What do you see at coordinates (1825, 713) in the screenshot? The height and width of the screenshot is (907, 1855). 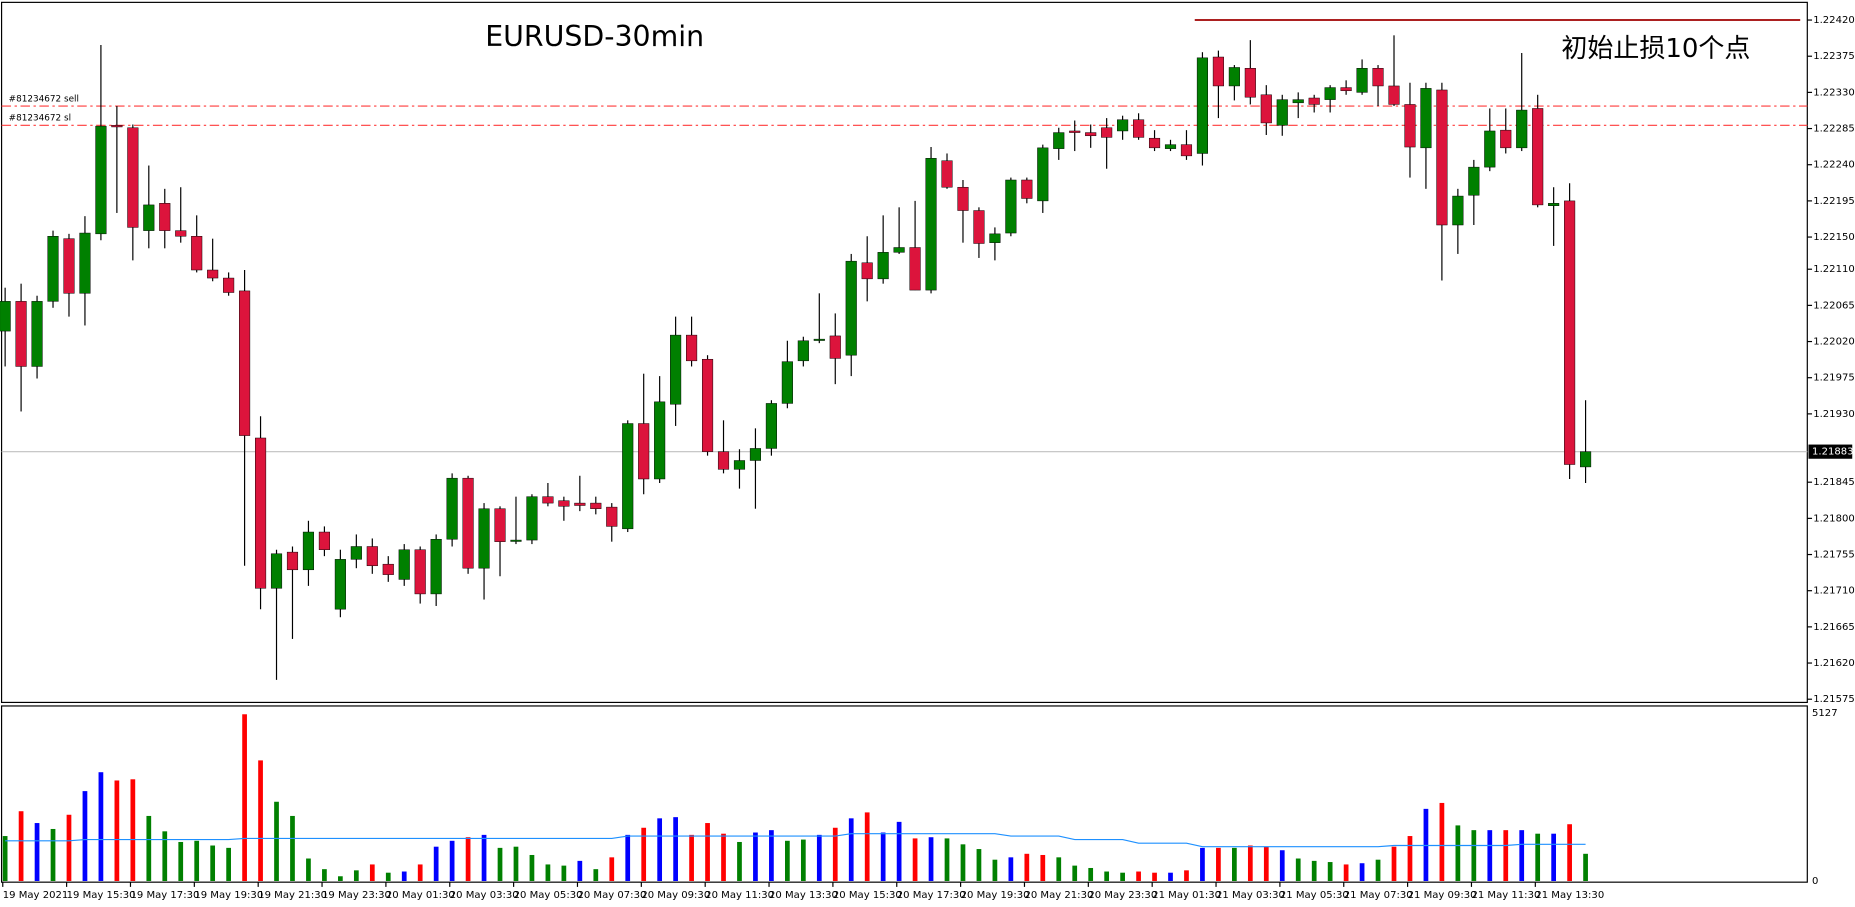 I see `y-tick-label: 5127` at bounding box center [1825, 713].